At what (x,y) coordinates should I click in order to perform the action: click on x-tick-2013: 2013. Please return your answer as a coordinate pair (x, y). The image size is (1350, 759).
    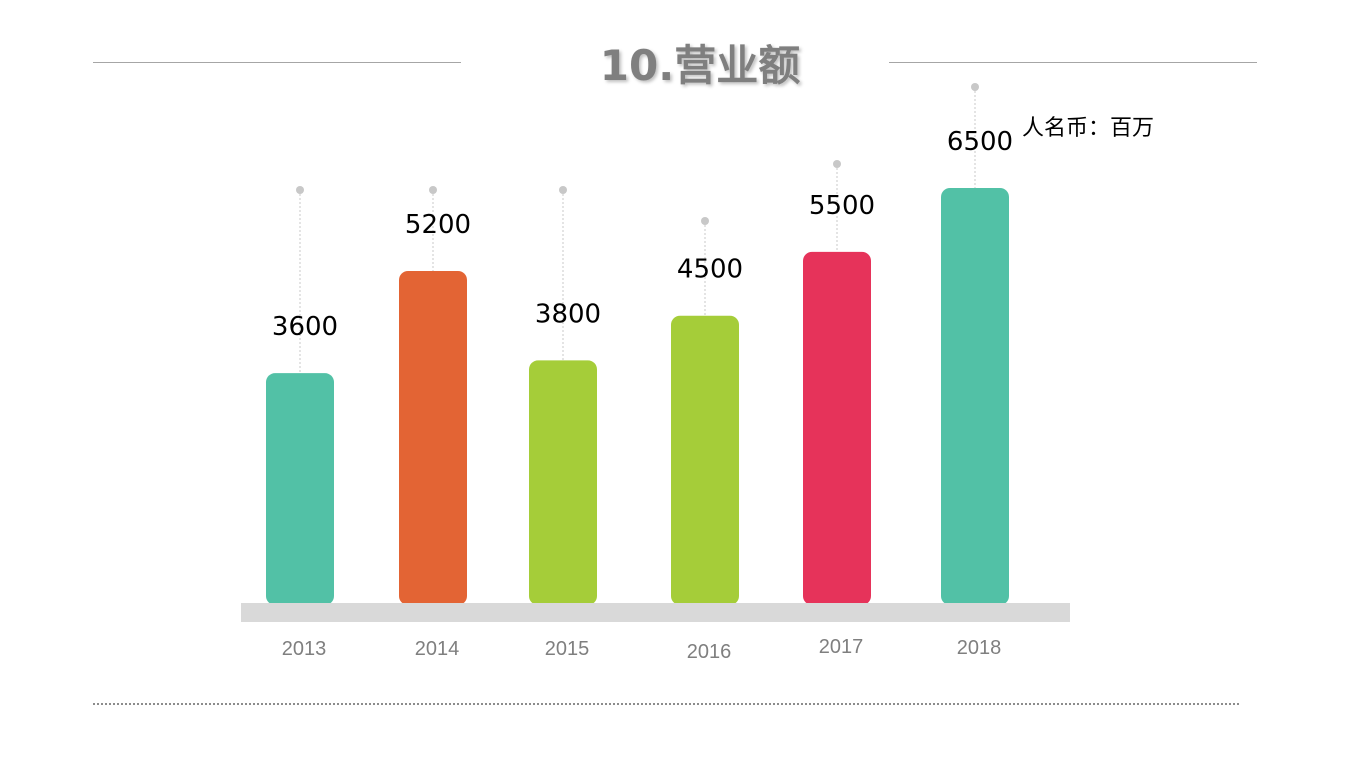
    Looking at the image, I should click on (304, 649).